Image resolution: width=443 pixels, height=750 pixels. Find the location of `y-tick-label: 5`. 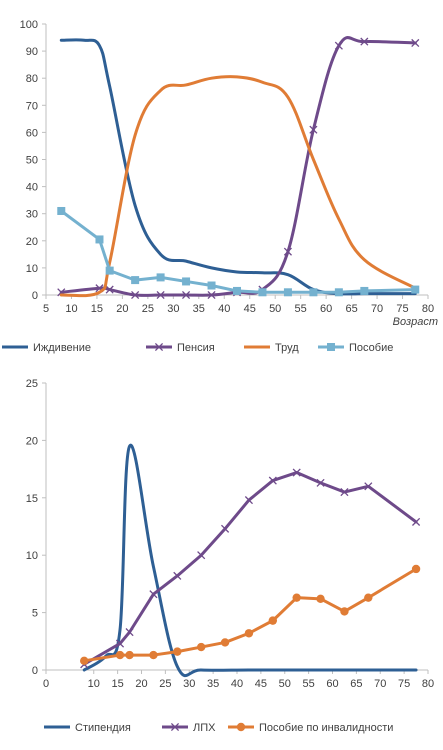

y-tick-label: 5 is located at coordinates (35, 614).